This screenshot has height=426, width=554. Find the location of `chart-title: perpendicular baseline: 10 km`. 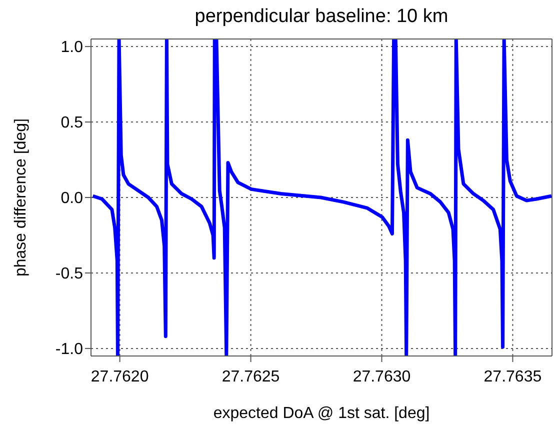

chart-title: perpendicular baseline: 10 km is located at coordinates (322, 17).